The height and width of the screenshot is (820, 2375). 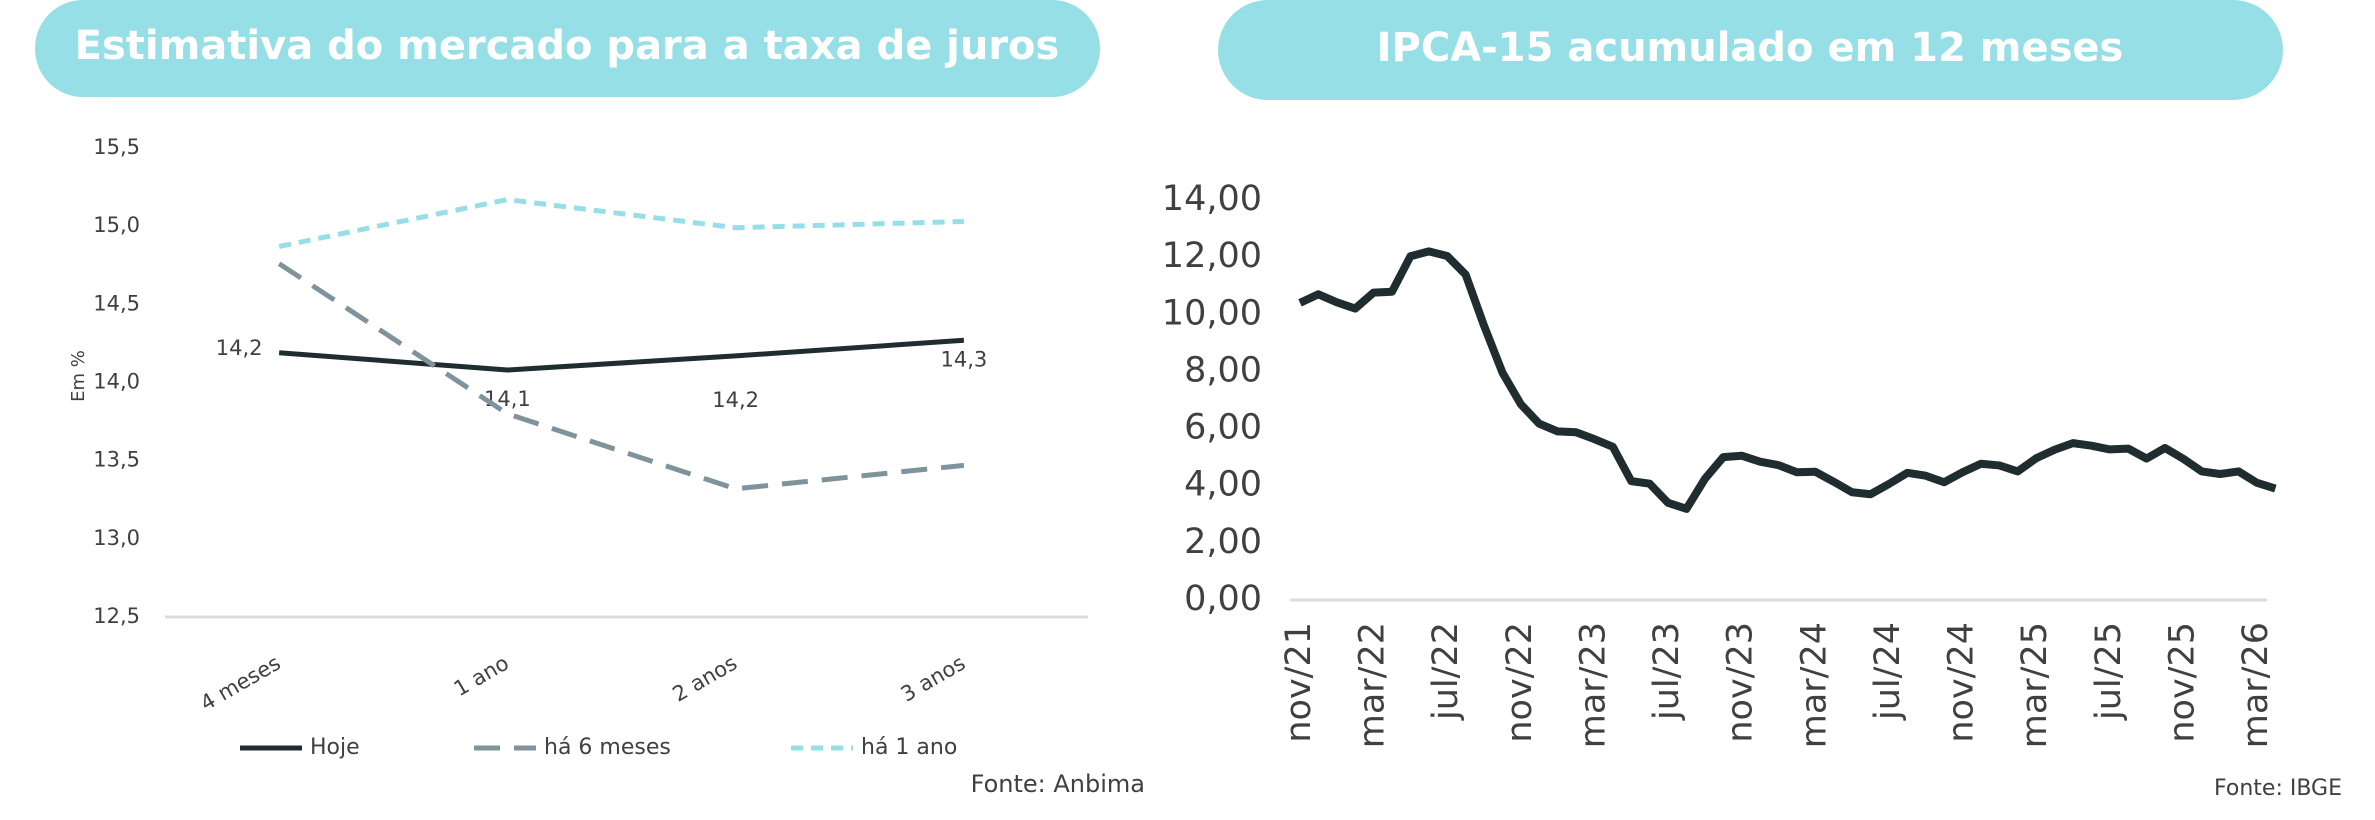 What do you see at coordinates (1058, 784) in the screenshot?
I see `source: Fonte: Anbima` at bounding box center [1058, 784].